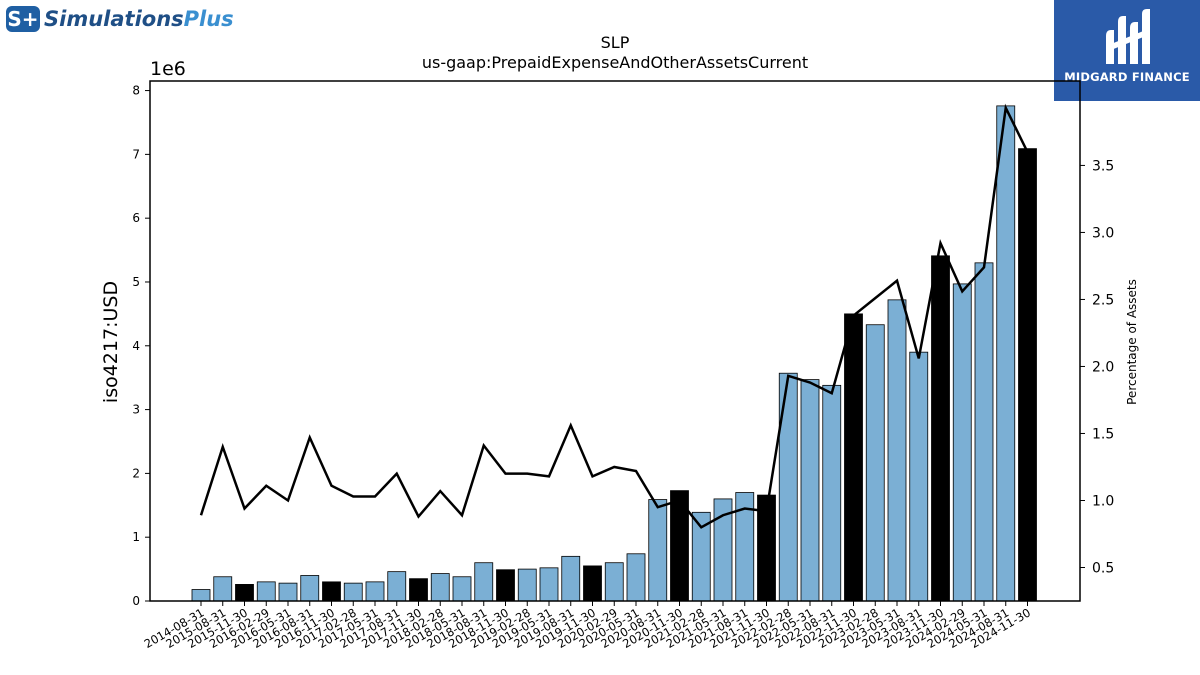  I want to click on y2-tick-label: 3.0, so click(1103, 233).